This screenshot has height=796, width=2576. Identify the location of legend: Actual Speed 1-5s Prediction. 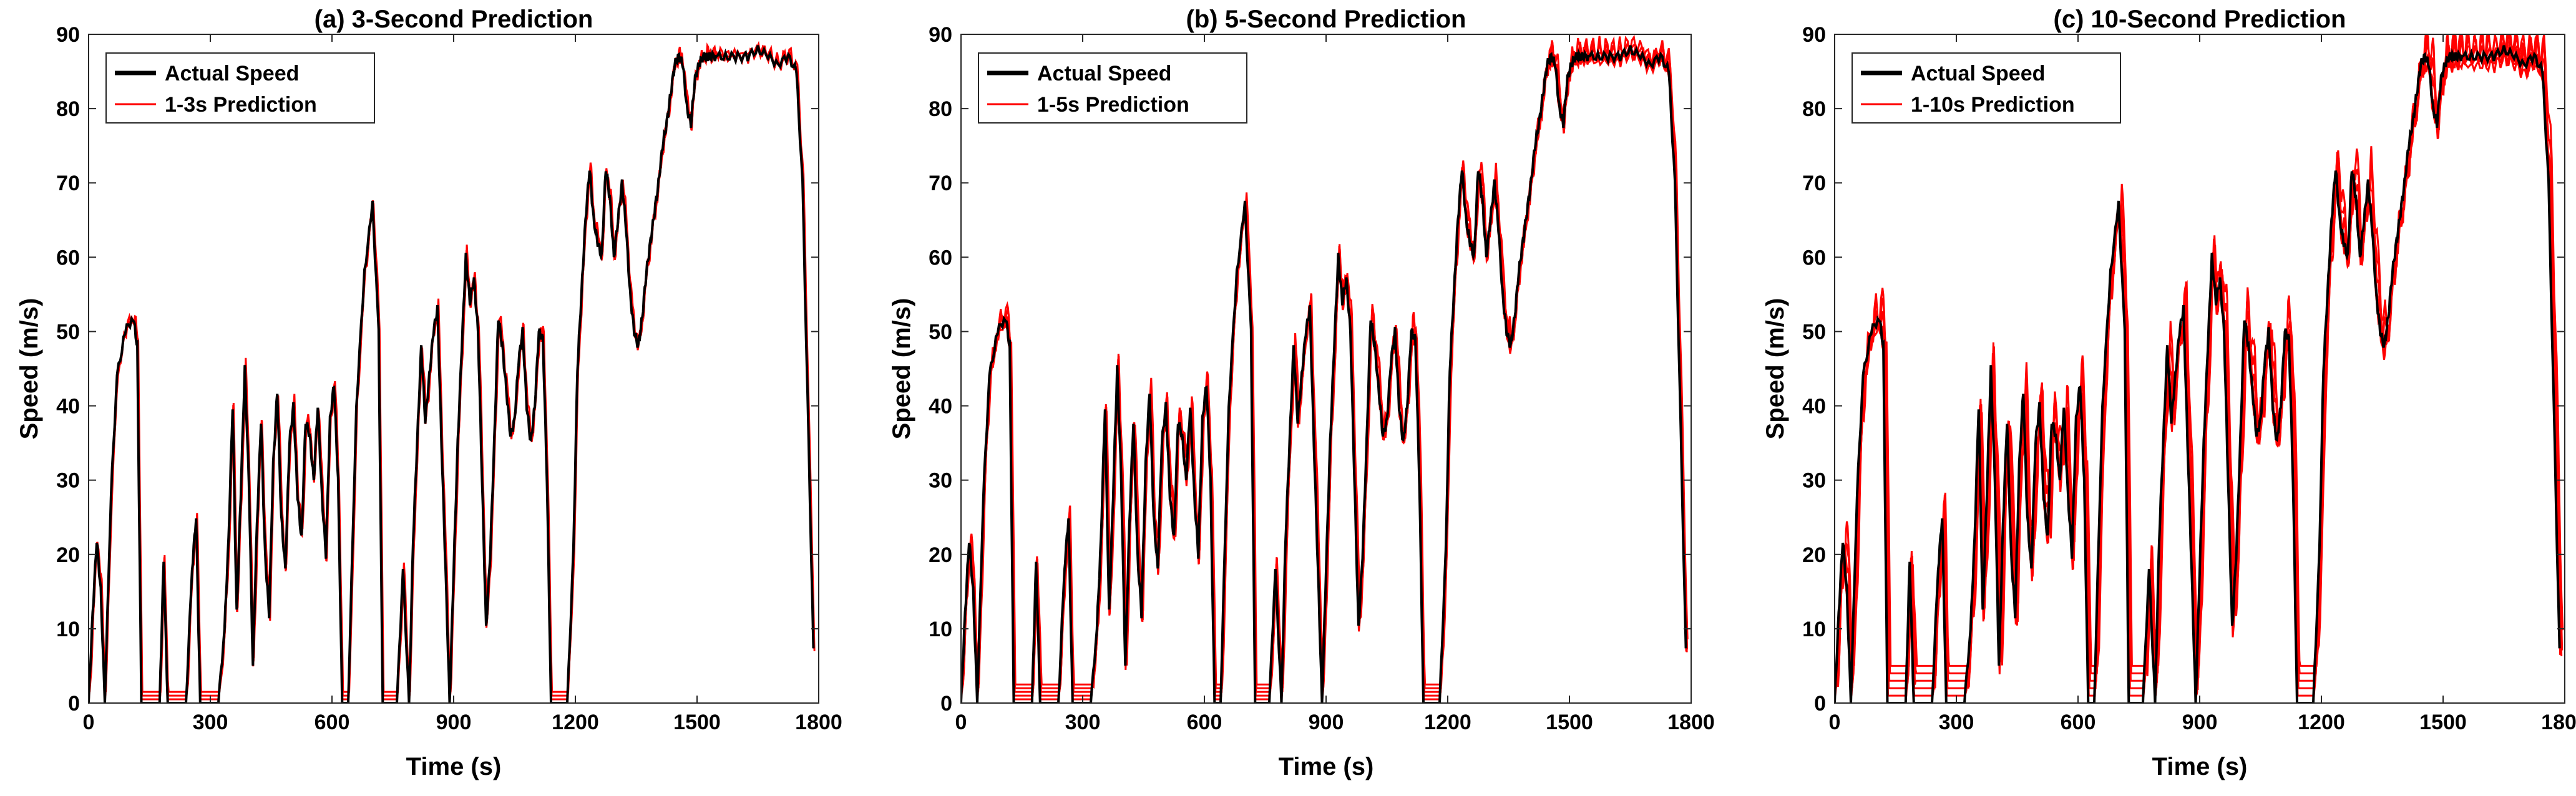
(1112, 88).